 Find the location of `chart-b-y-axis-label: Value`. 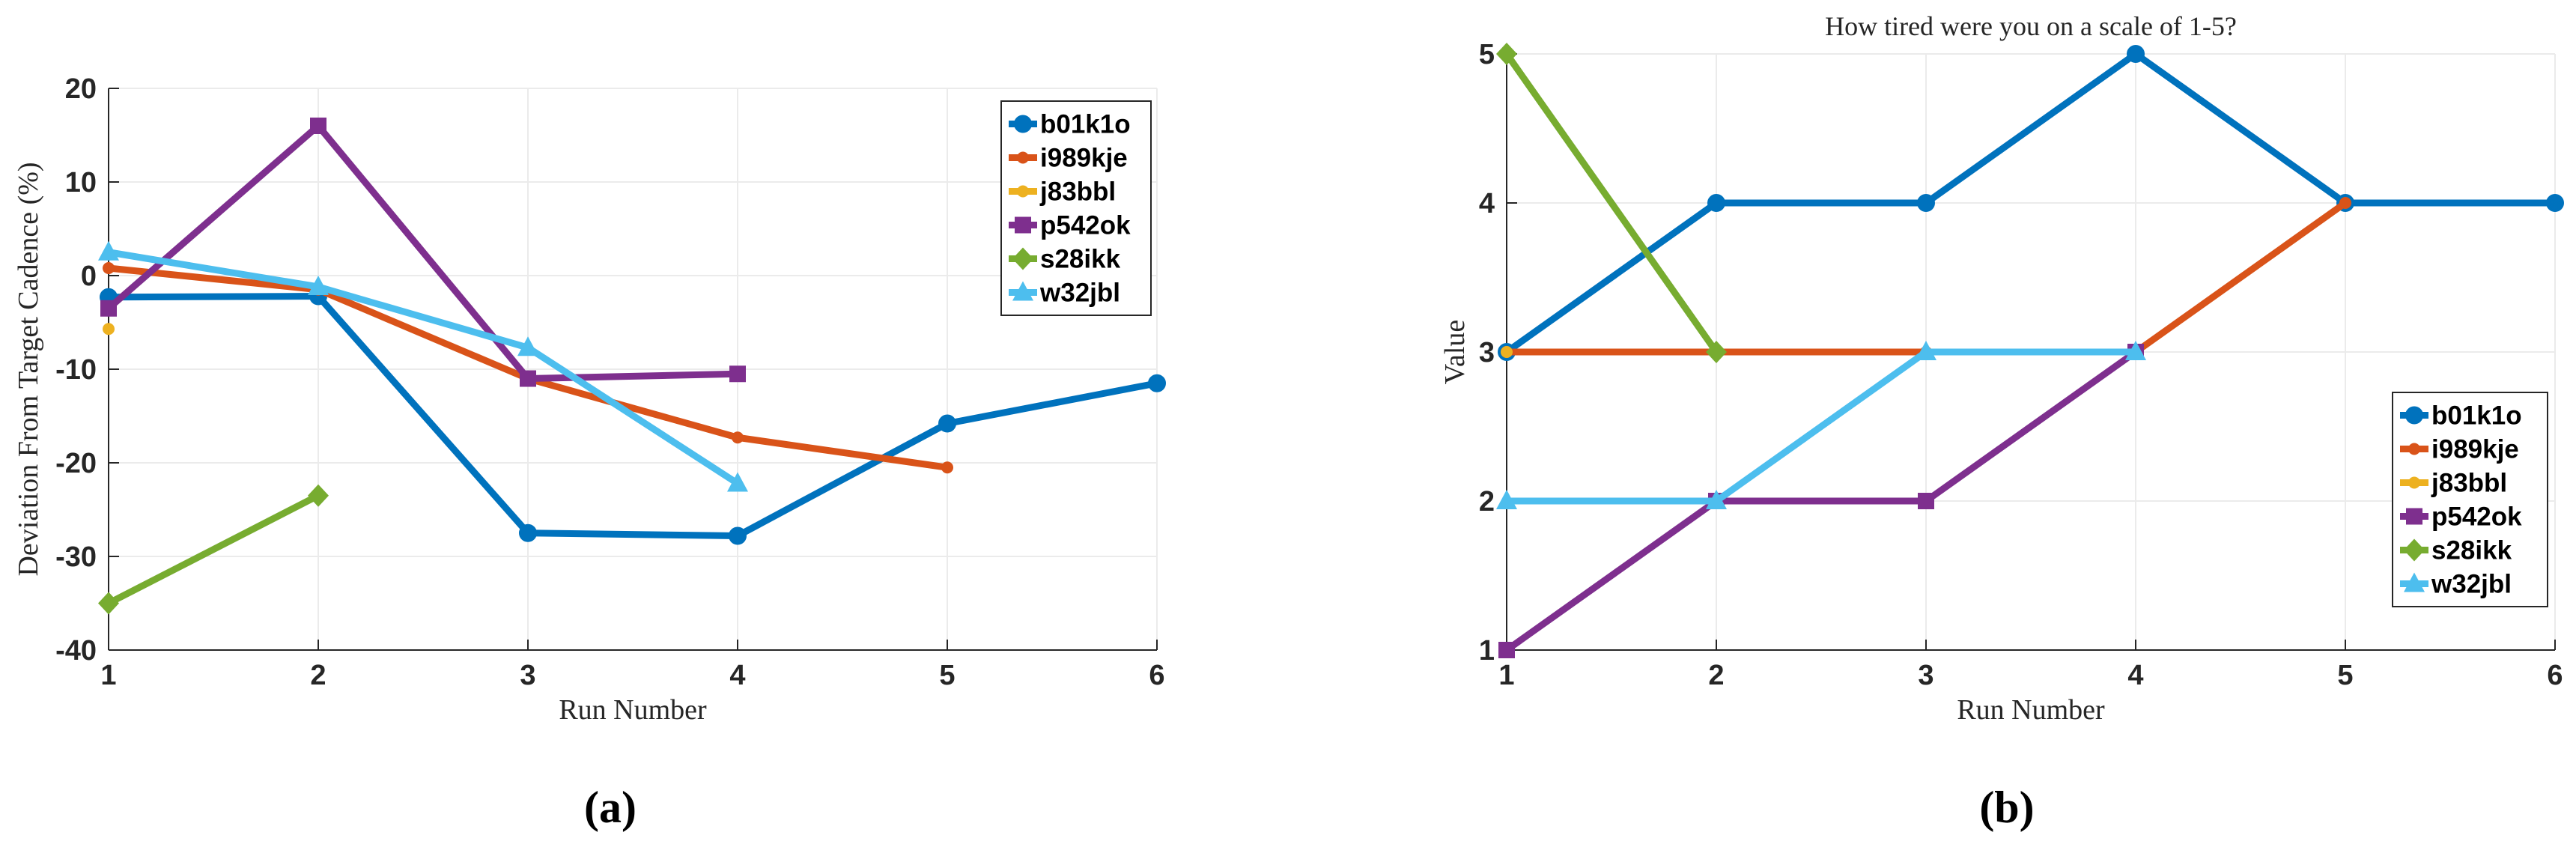

chart-b-y-axis-label: Value is located at coordinates (1455, 352).